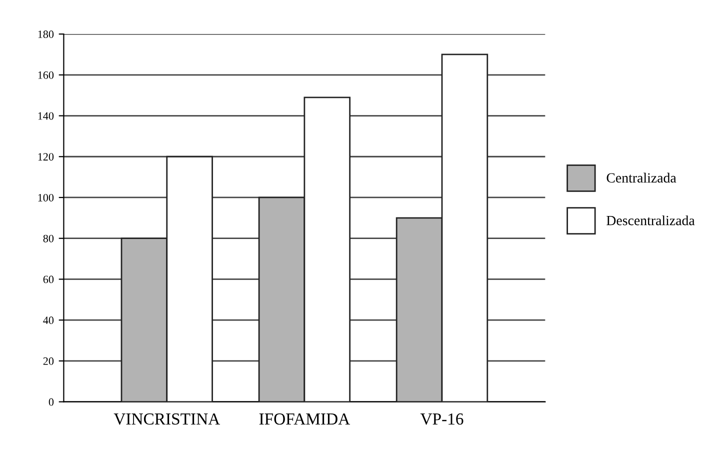  I want to click on y-tick-label: 0, so click(51, 402).